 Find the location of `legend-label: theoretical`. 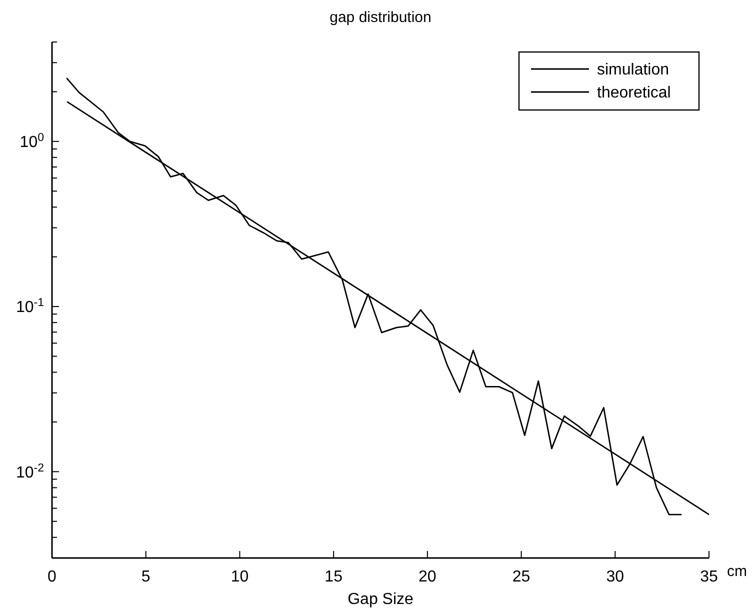

legend-label: theoretical is located at coordinates (634, 93).